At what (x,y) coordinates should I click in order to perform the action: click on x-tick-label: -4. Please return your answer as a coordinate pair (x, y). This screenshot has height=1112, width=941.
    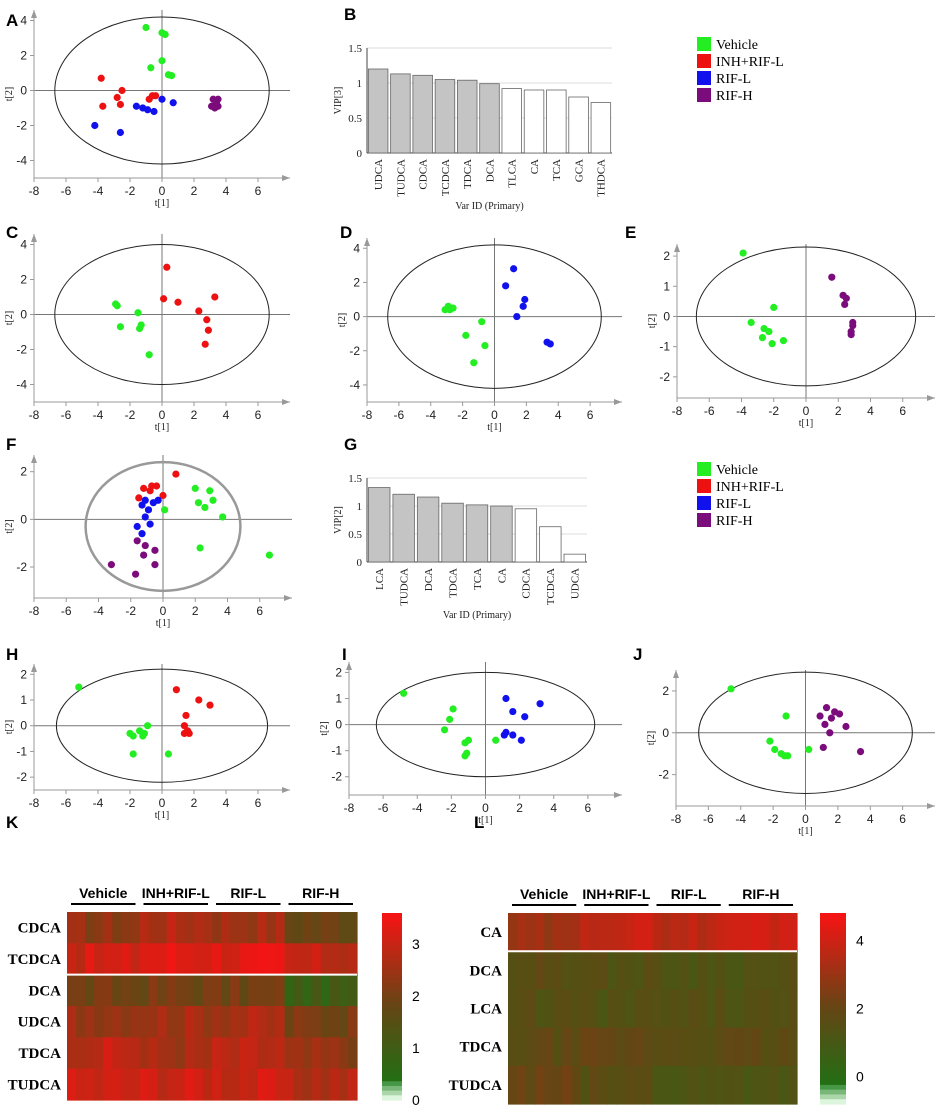
    Looking at the image, I should click on (98, 611).